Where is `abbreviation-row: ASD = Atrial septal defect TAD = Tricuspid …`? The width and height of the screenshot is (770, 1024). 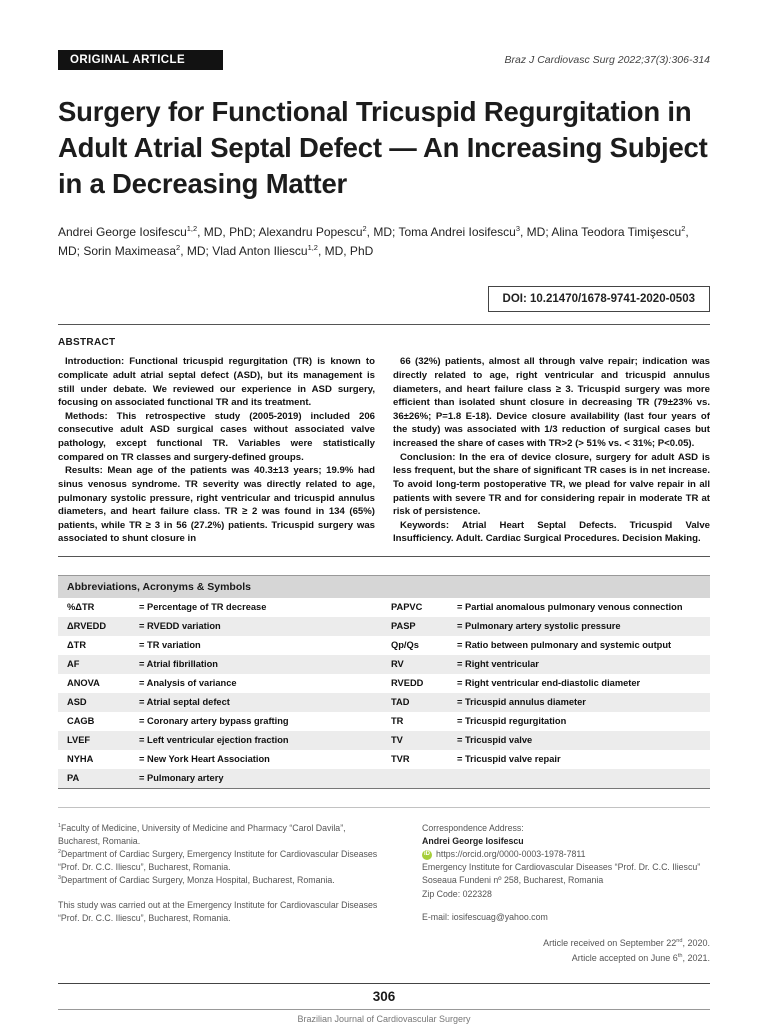 abbreviation-row: ASD = Atrial septal defect TAD = Tricuspid … is located at coordinates (384, 702).